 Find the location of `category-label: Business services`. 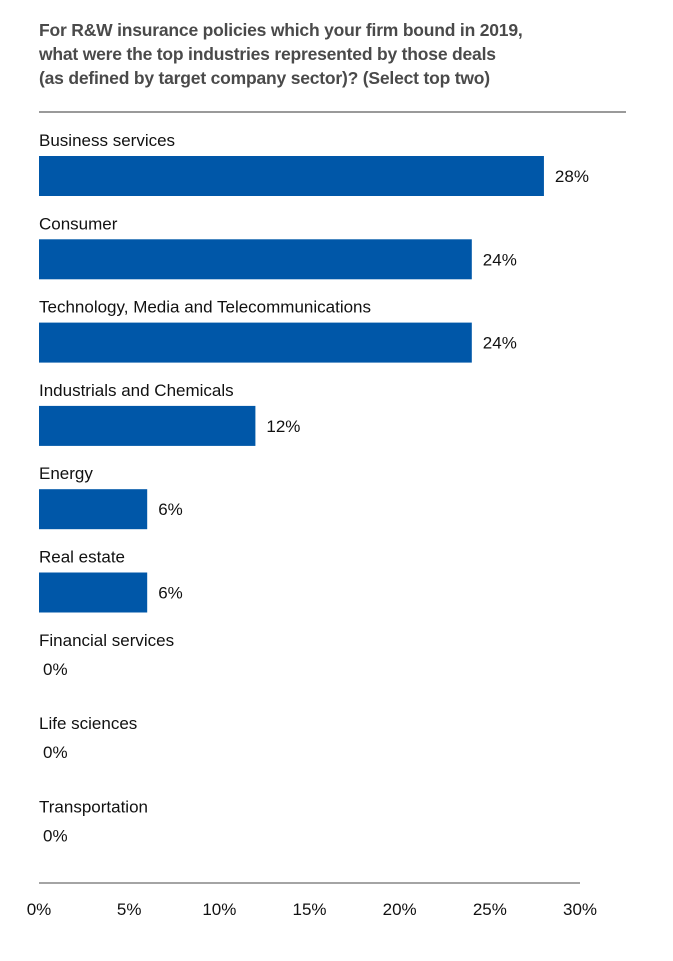

category-label: Business services is located at coordinates (107, 140).